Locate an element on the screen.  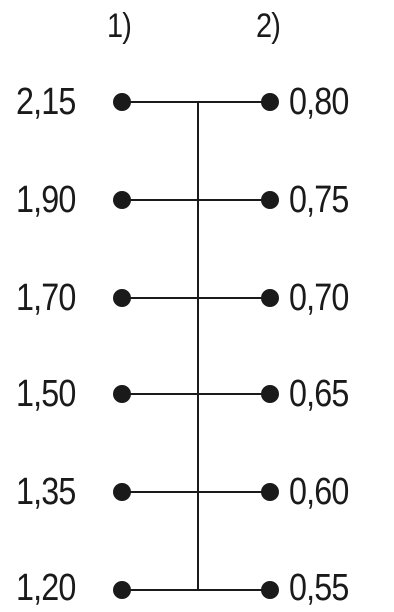
left-value: 2,15 is located at coordinates (46, 102).